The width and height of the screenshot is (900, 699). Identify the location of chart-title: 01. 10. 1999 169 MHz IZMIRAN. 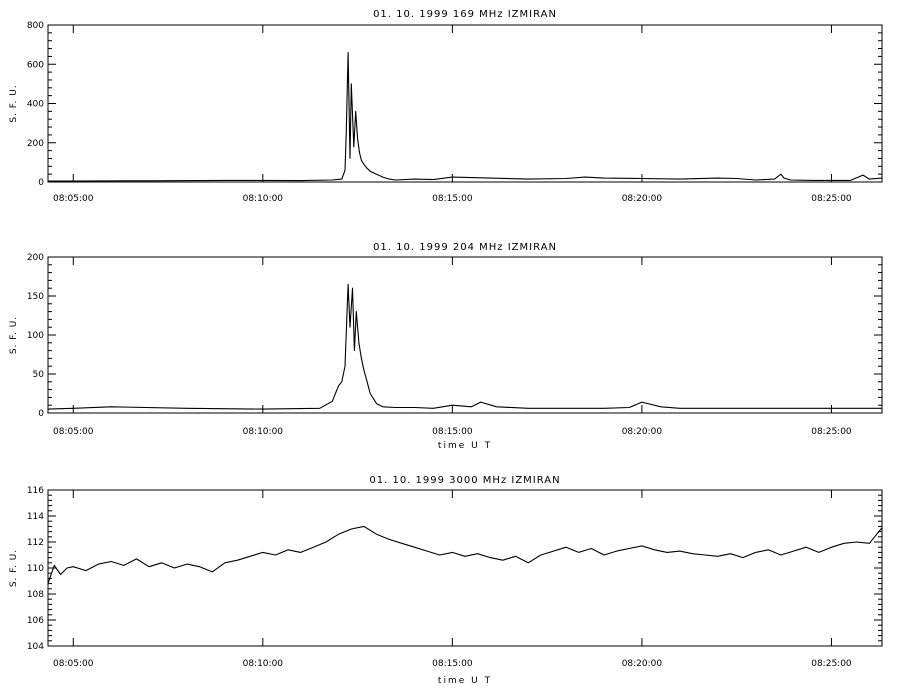
(465, 14).